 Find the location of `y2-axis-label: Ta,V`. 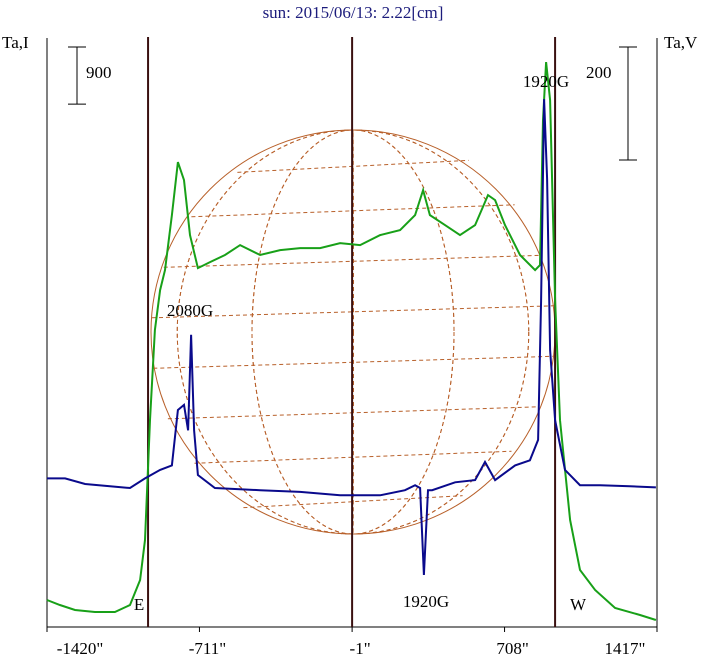

y2-axis-label: Ta,V is located at coordinates (681, 42).